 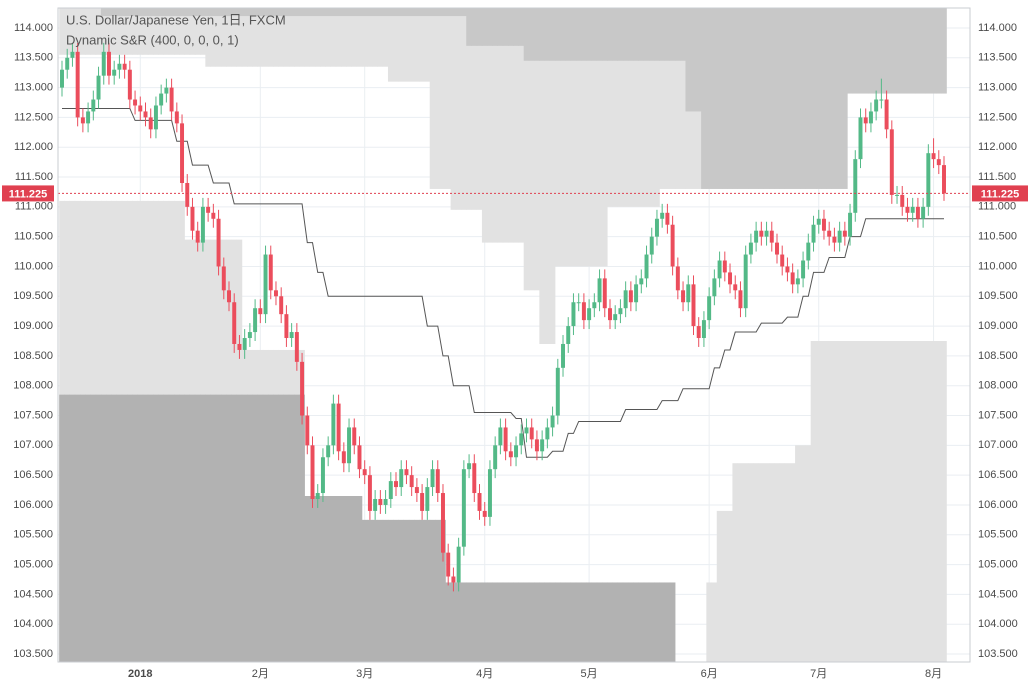 What do you see at coordinates (260, 674) in the screenshot?
I see `x-tick-label: 2月` at bounding box center [260, 674].